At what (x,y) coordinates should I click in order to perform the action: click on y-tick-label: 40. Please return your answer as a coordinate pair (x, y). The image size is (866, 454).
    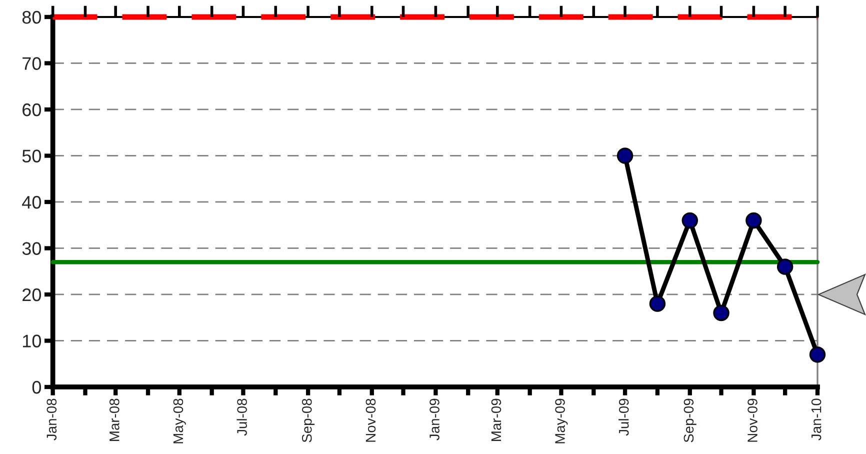
    Looking at the image, I should click on (32, 202).